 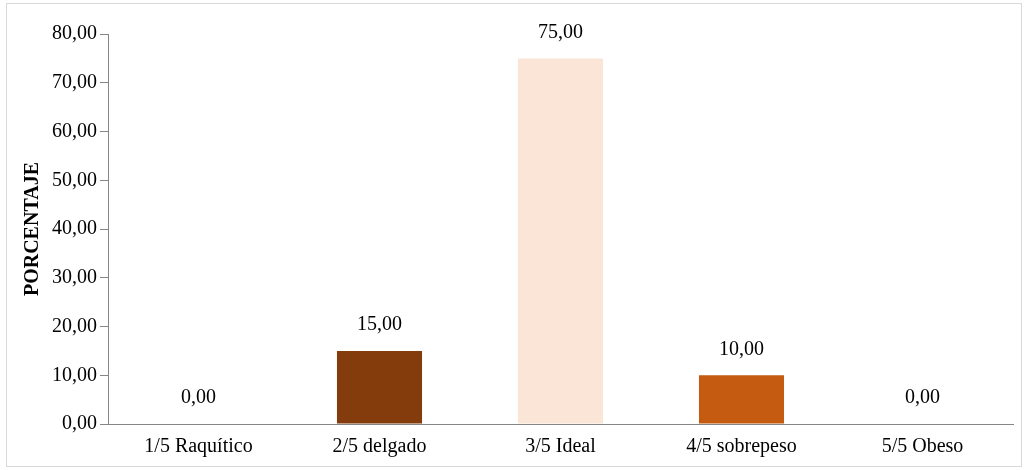 I want to click on x-tick-label: 5/5 Obeso, so click(x=922, y=445).